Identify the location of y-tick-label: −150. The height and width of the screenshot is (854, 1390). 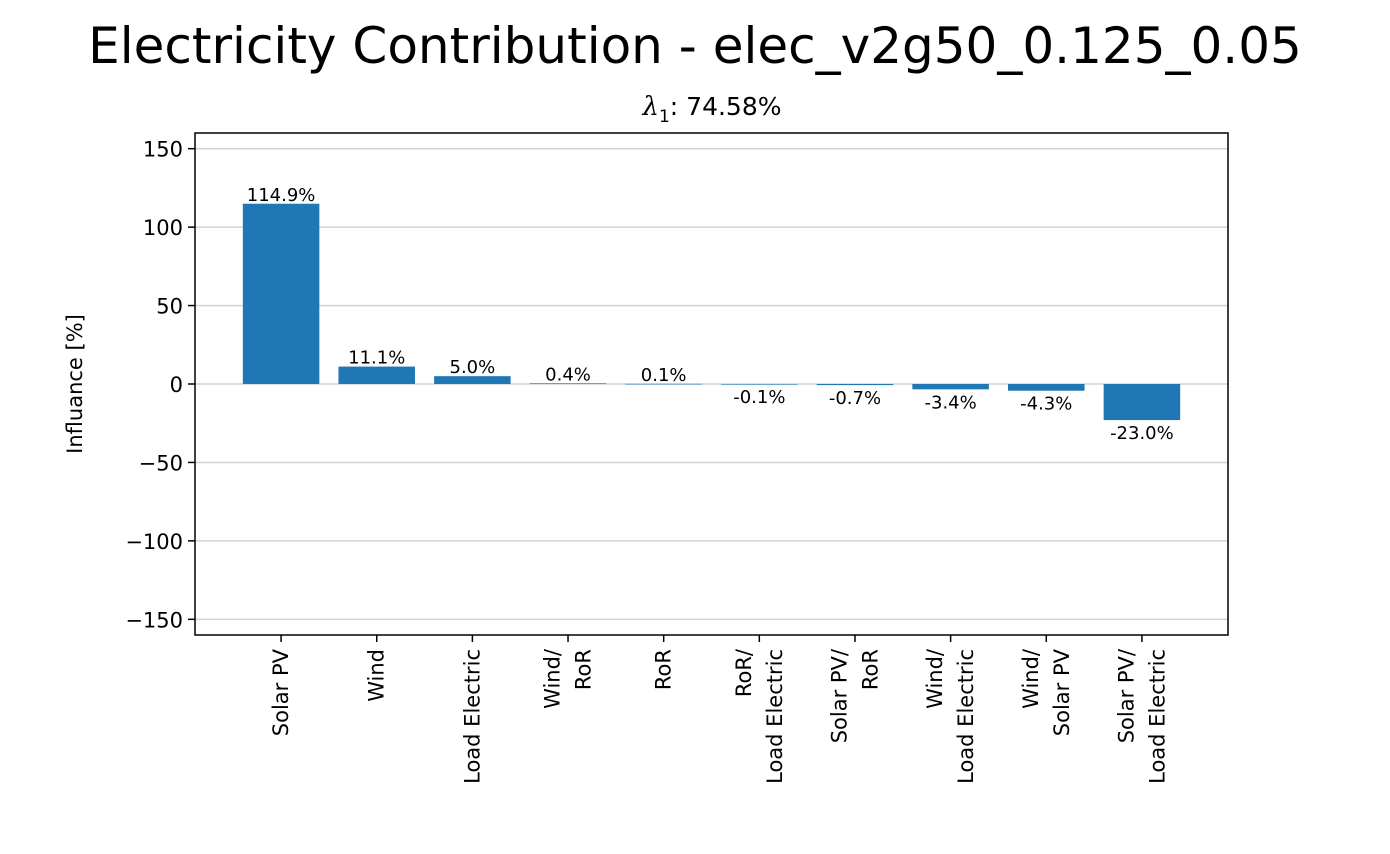
(154, 620).